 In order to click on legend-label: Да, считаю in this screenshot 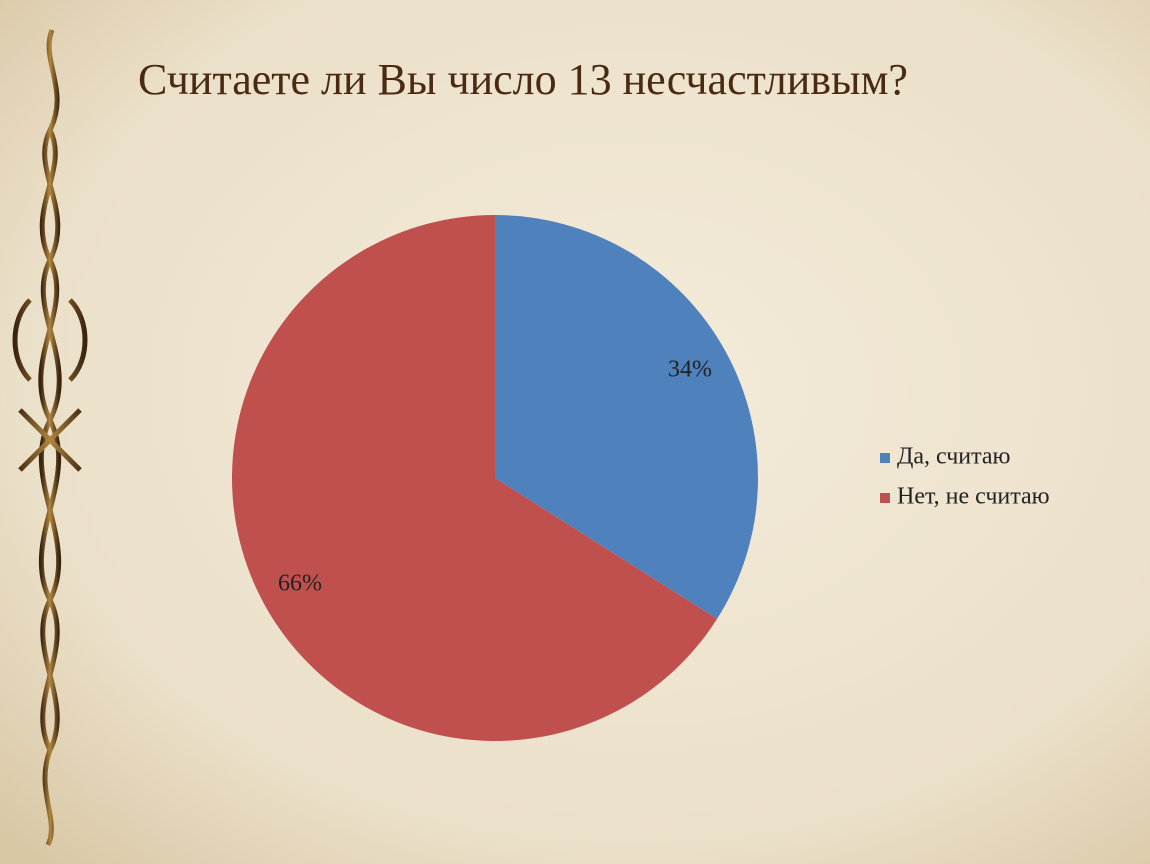, I will do `click(954, 457)`.